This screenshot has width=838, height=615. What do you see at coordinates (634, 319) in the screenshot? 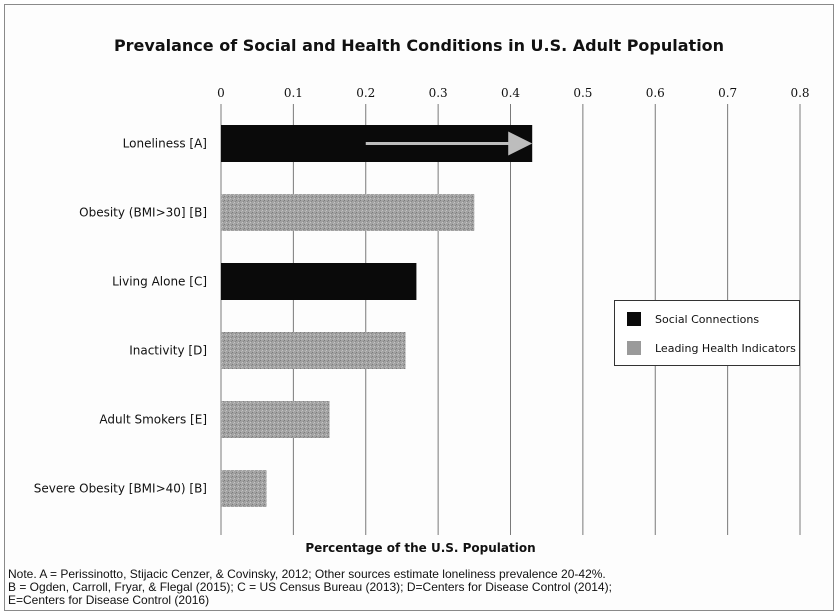
I see `legend-swatch-social` at bounding box center [634, 319].